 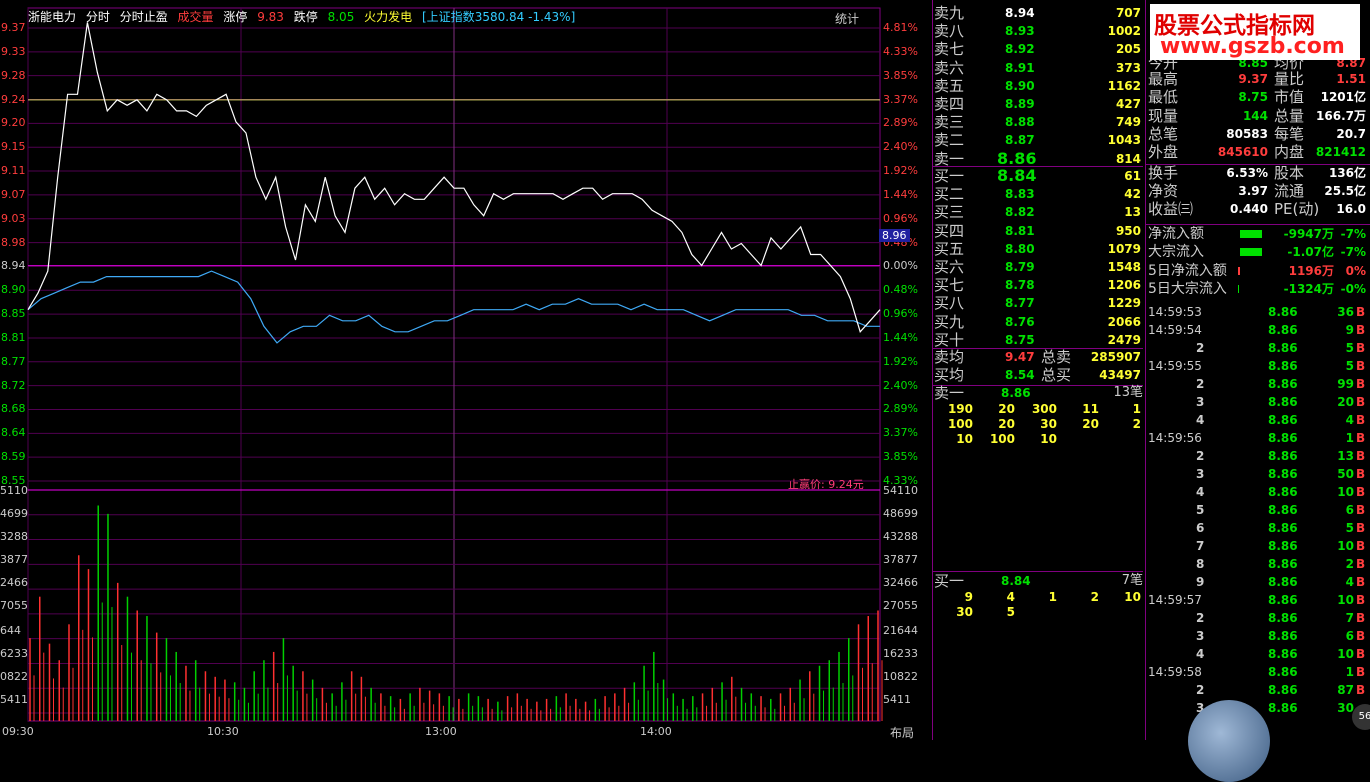 What do you see at coordinates (1038, 104) in the screenshot?
I see `orderbook-row-asks: 卖四 8.89 427` at bounding box center [1038, 104].